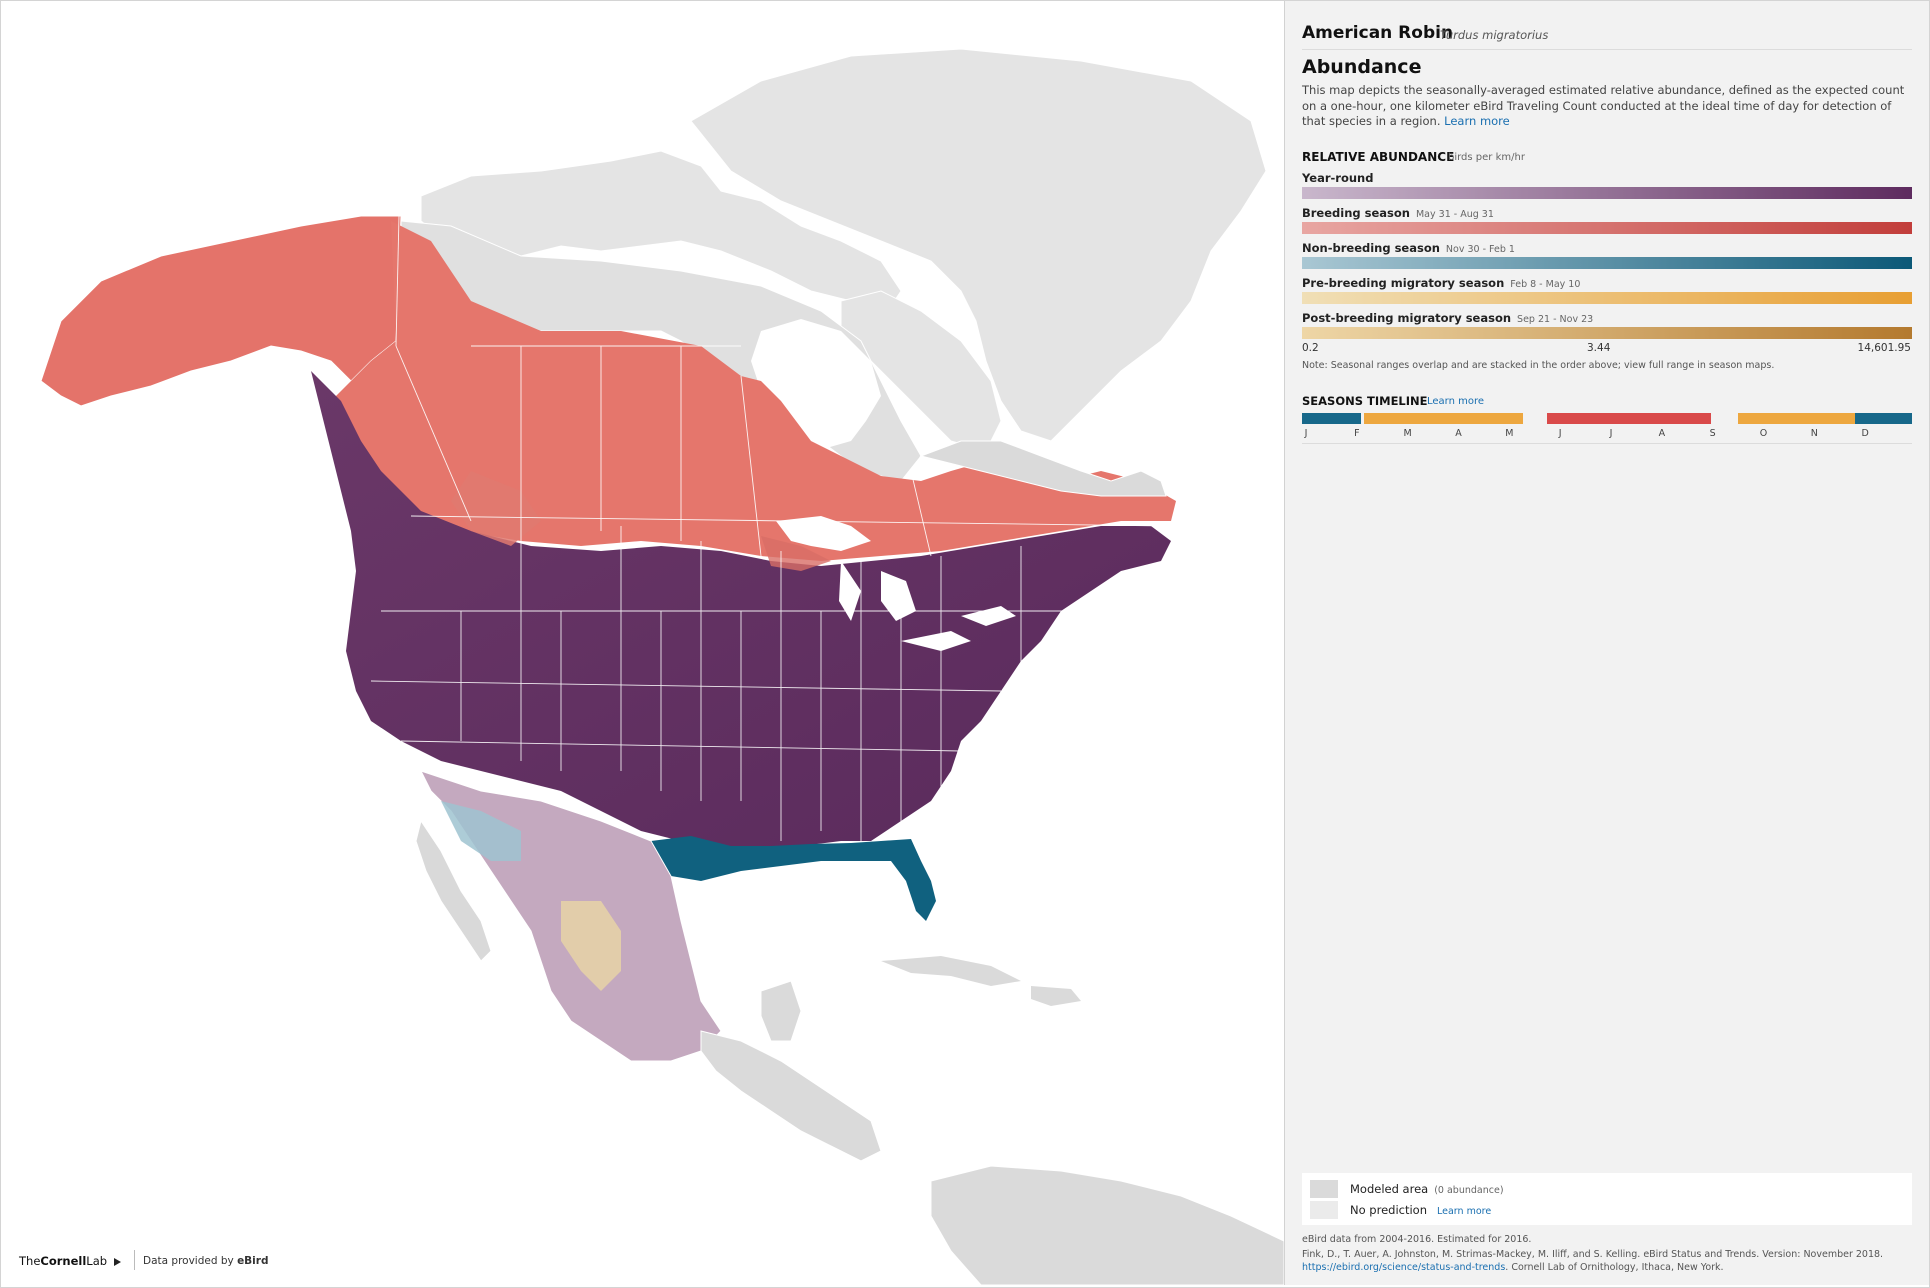  Describe the element at coordinates (496, 508) in the screenshot. I see `breeding-patch-west` at that location.